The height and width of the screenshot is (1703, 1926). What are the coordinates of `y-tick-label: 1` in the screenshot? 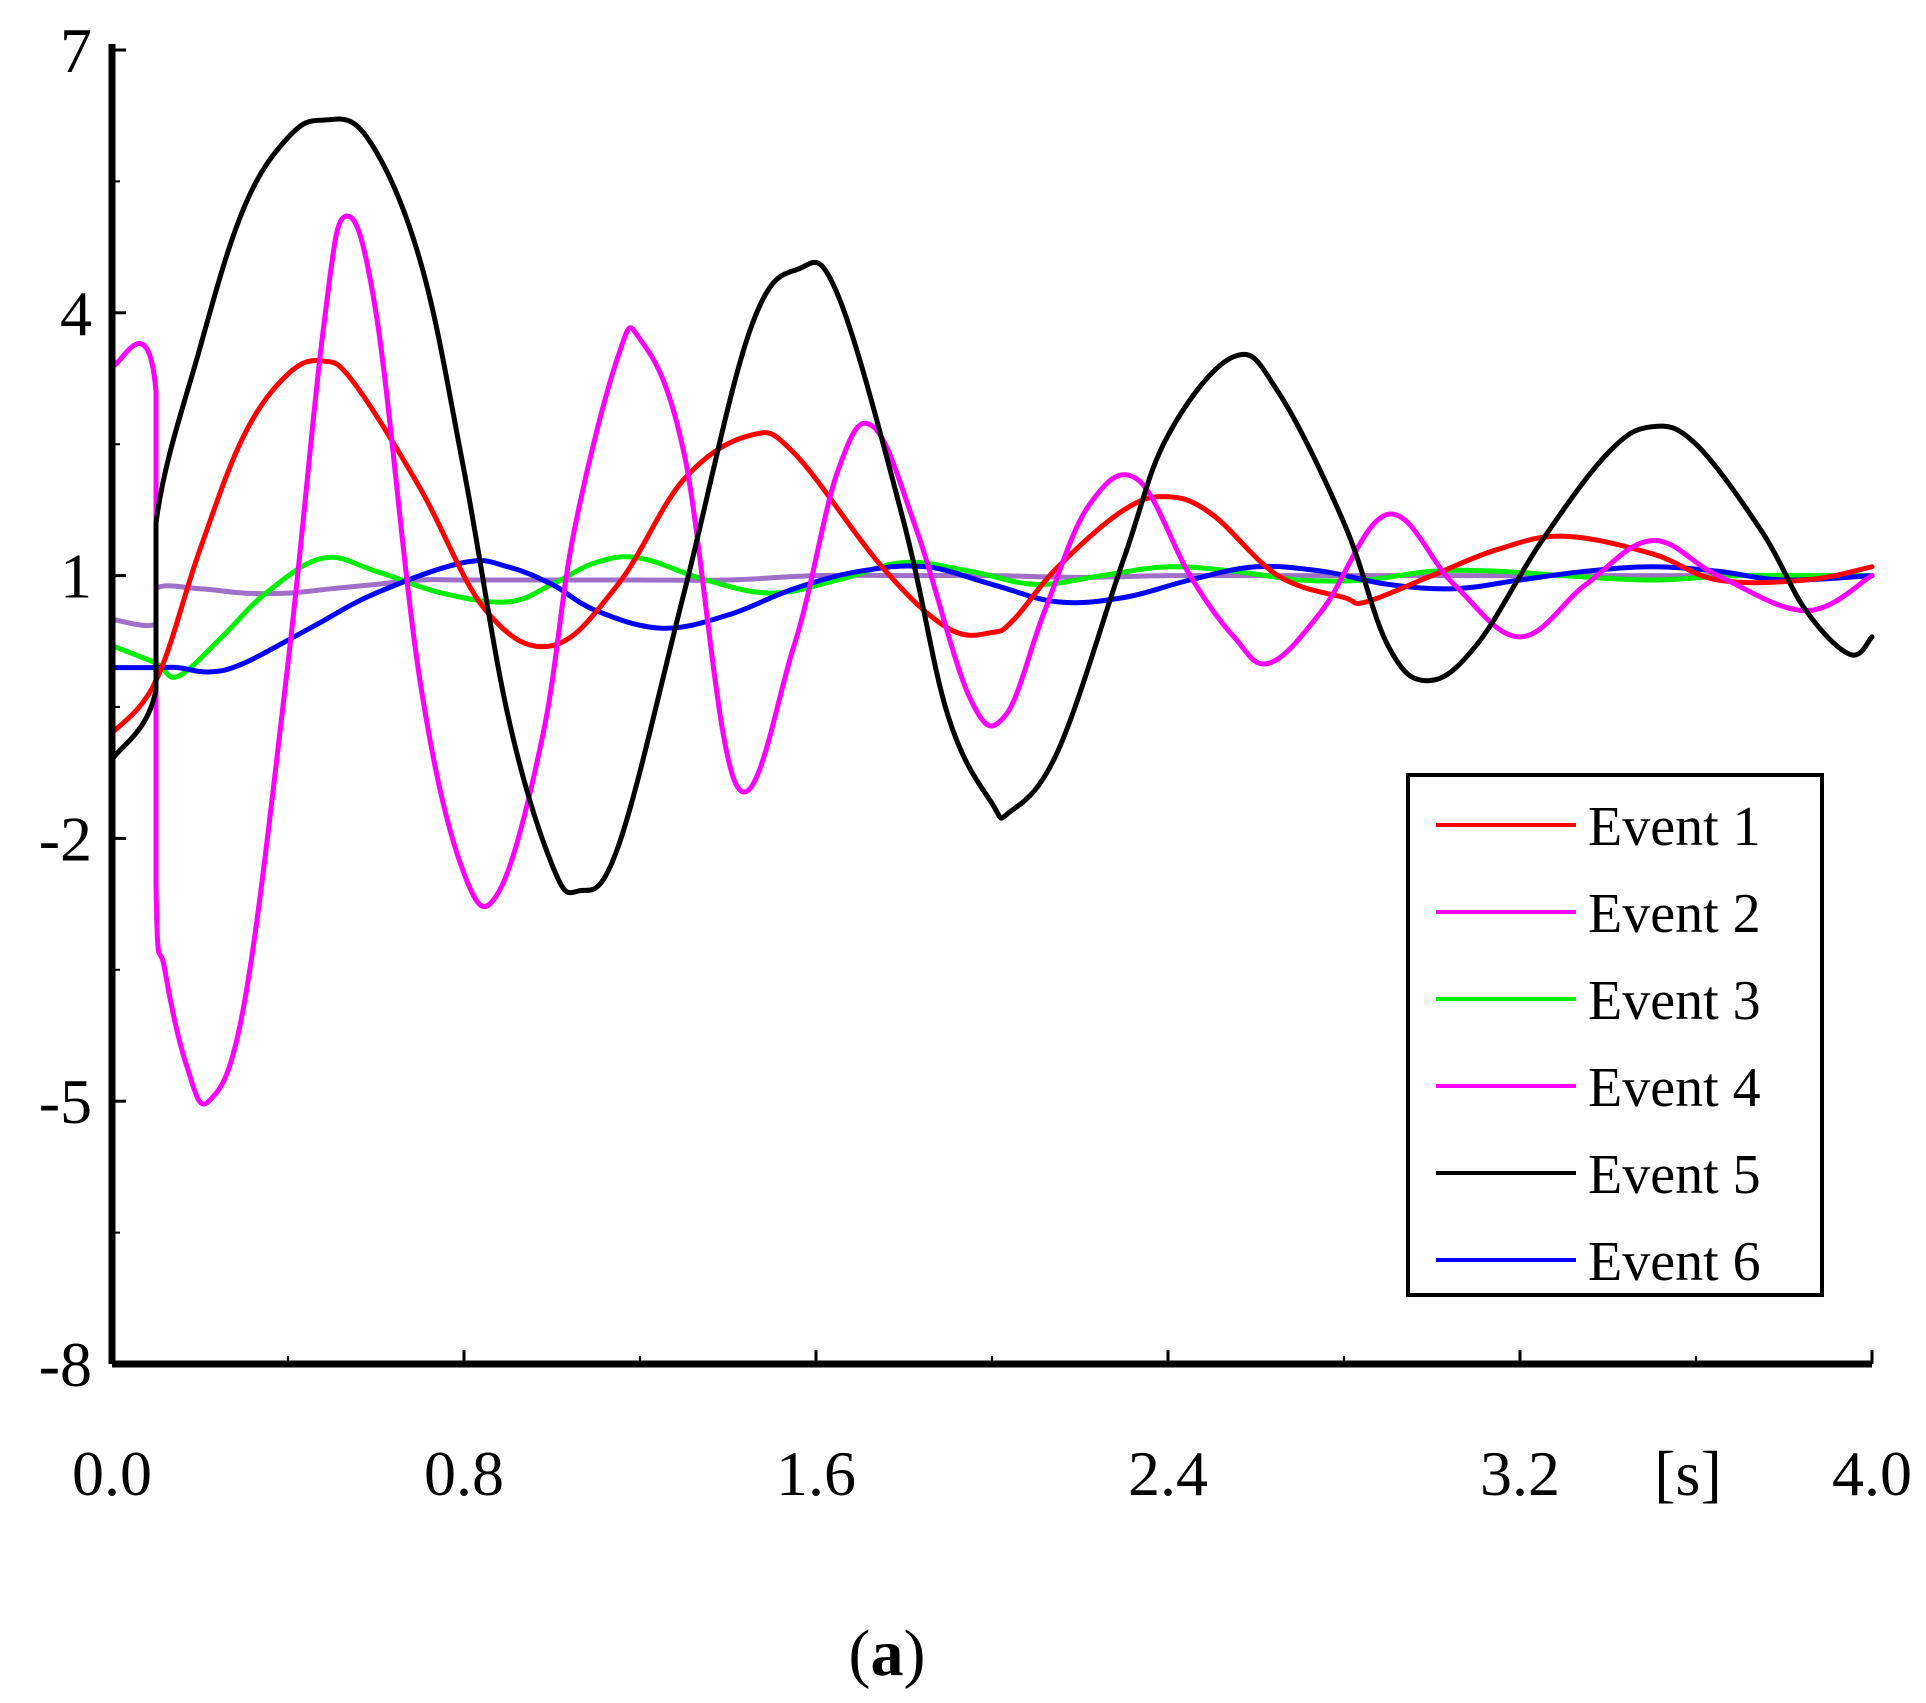 It's located at (76, 576).